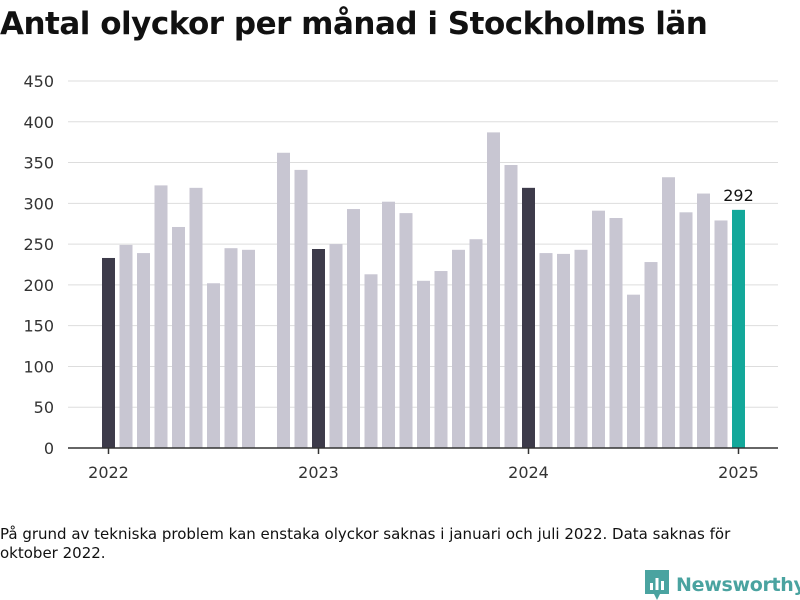 The height and width of the screenshot is (600, 800). What do you see at coordinates (38, 326) in the screenshot?
I see `y-tick-label: 150` at bounding box center [38, 326].